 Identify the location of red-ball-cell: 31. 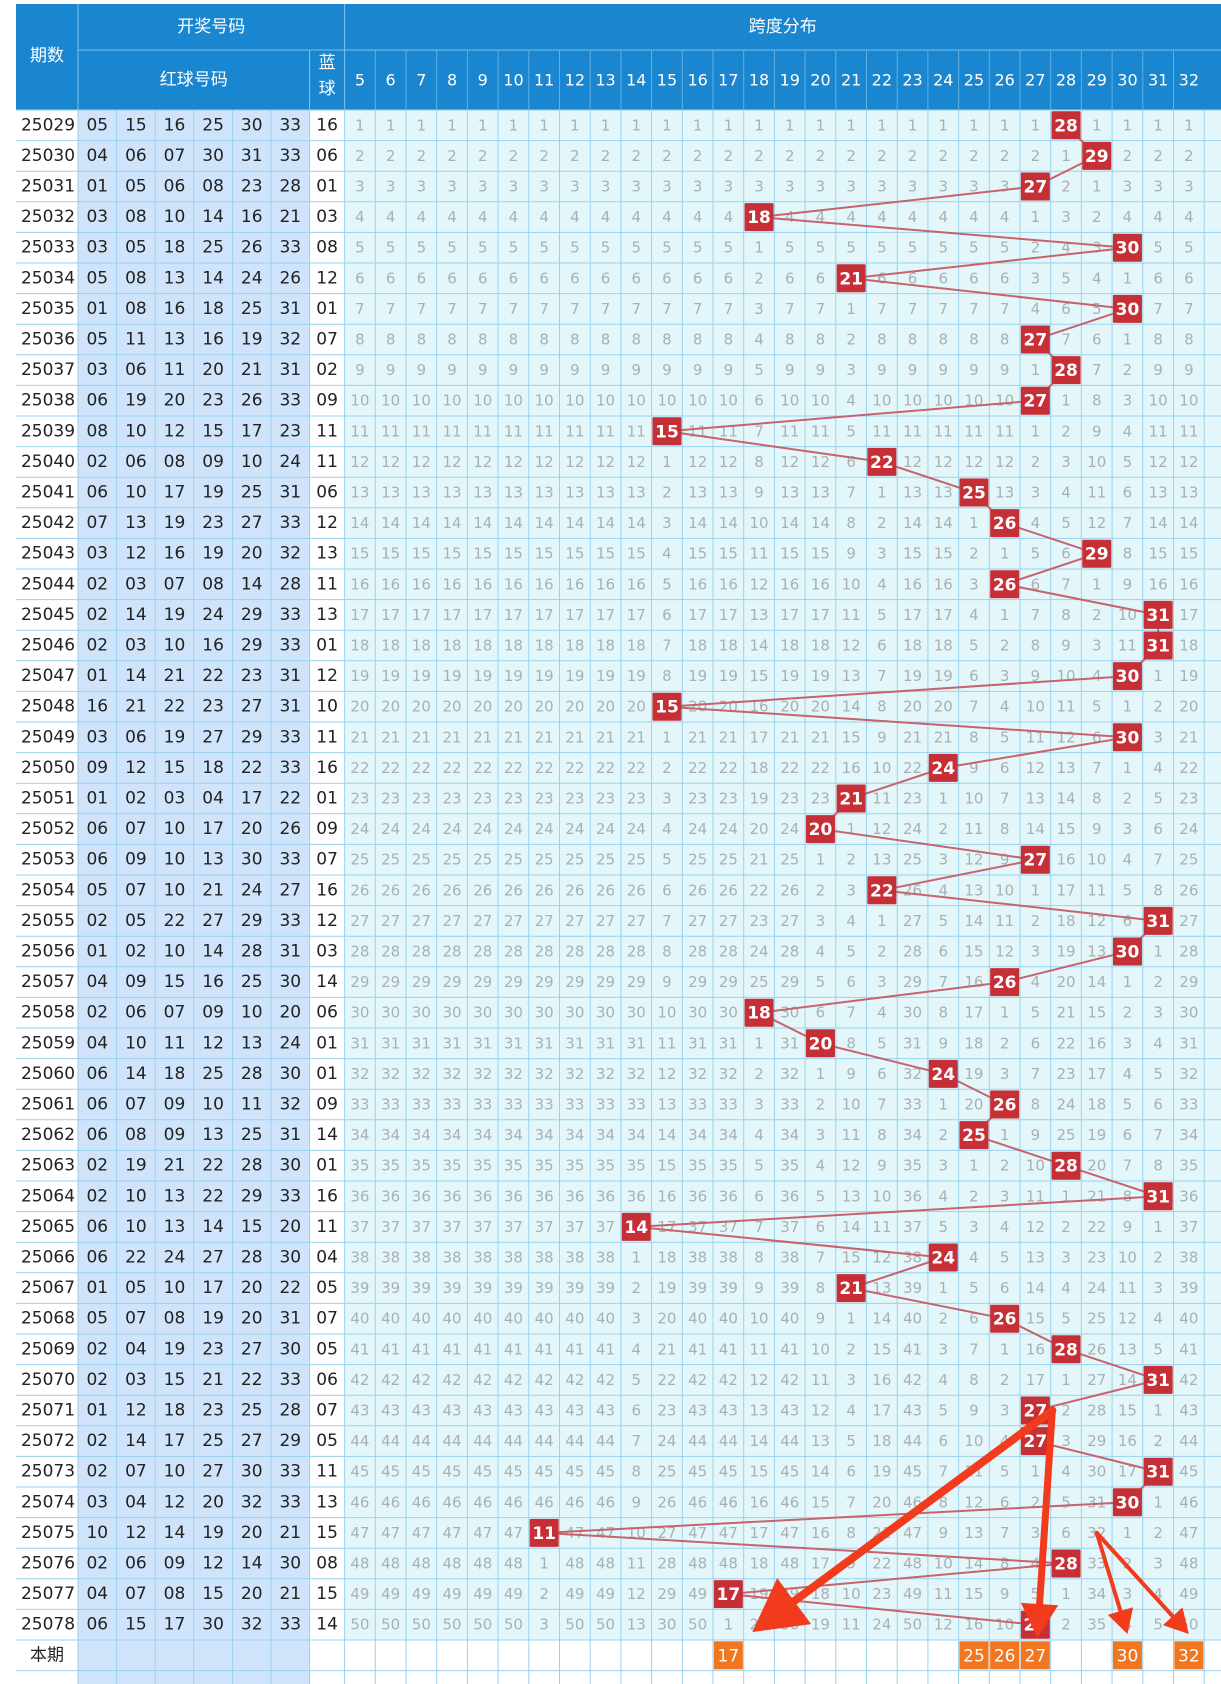
(290, 370).